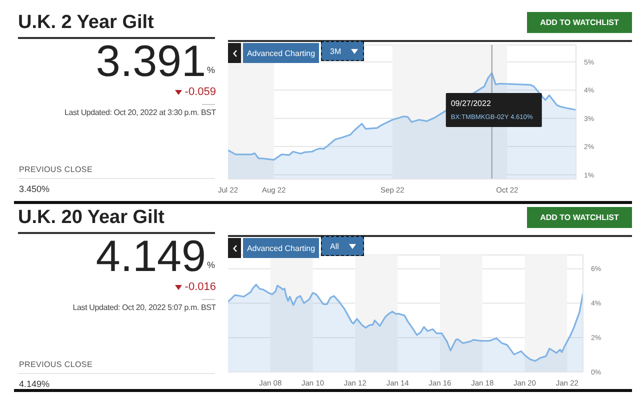  Describe the element at coordinates (336, 51) in the screenshot. I see `annotation: 3M` at that location.